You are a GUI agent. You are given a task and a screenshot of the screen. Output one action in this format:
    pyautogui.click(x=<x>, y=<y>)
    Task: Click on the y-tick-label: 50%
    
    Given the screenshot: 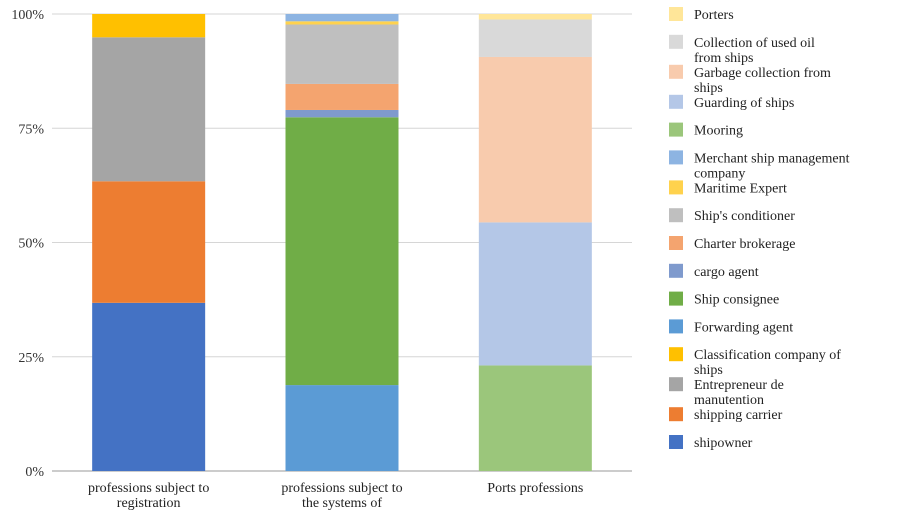 What is the action you would take?
    pyautogui.click(x=31, y=244)
    